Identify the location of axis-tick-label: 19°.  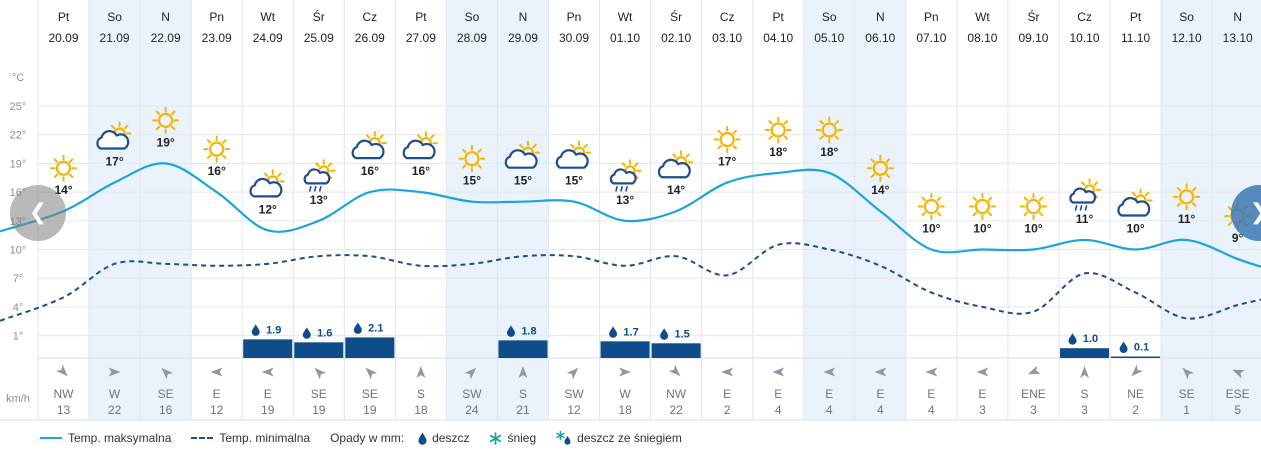
(18, 164).